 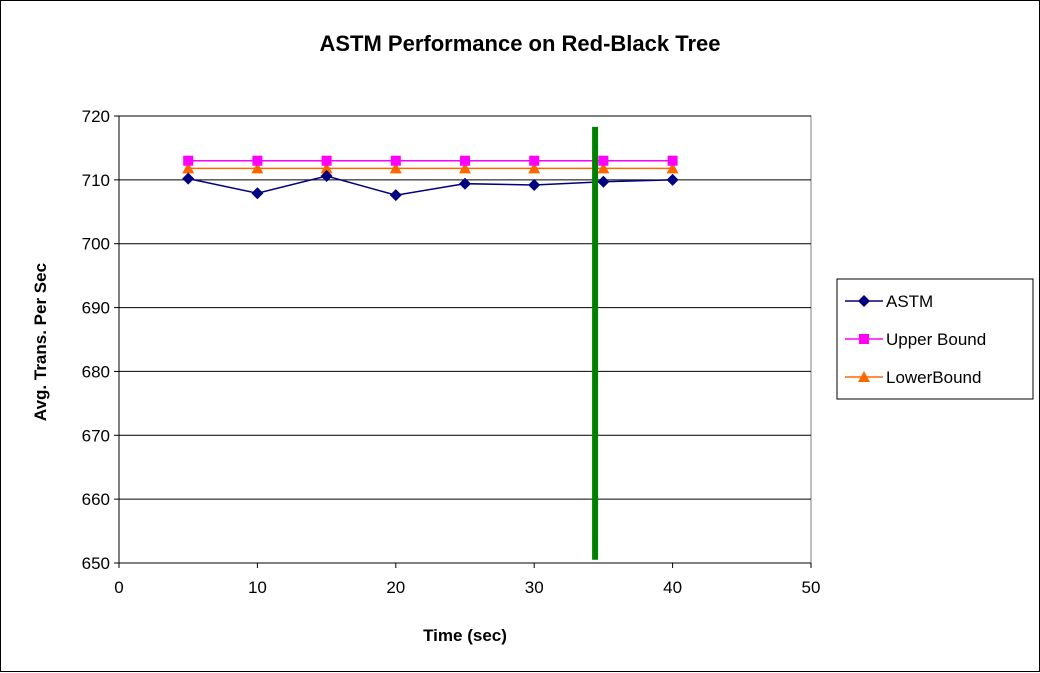 I want to click on y-tick-label: 660, so click(x=96, y=499).